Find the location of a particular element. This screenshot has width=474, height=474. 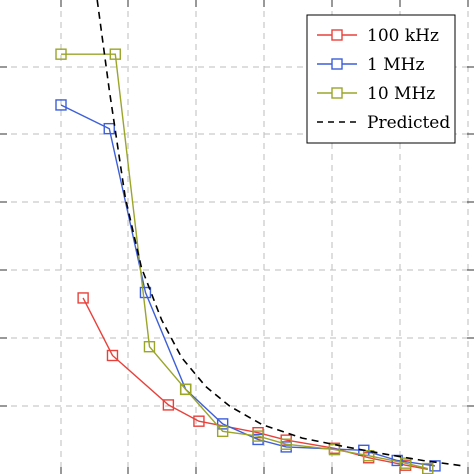

legend-label: Predicted is located at coordinates (408, 123).